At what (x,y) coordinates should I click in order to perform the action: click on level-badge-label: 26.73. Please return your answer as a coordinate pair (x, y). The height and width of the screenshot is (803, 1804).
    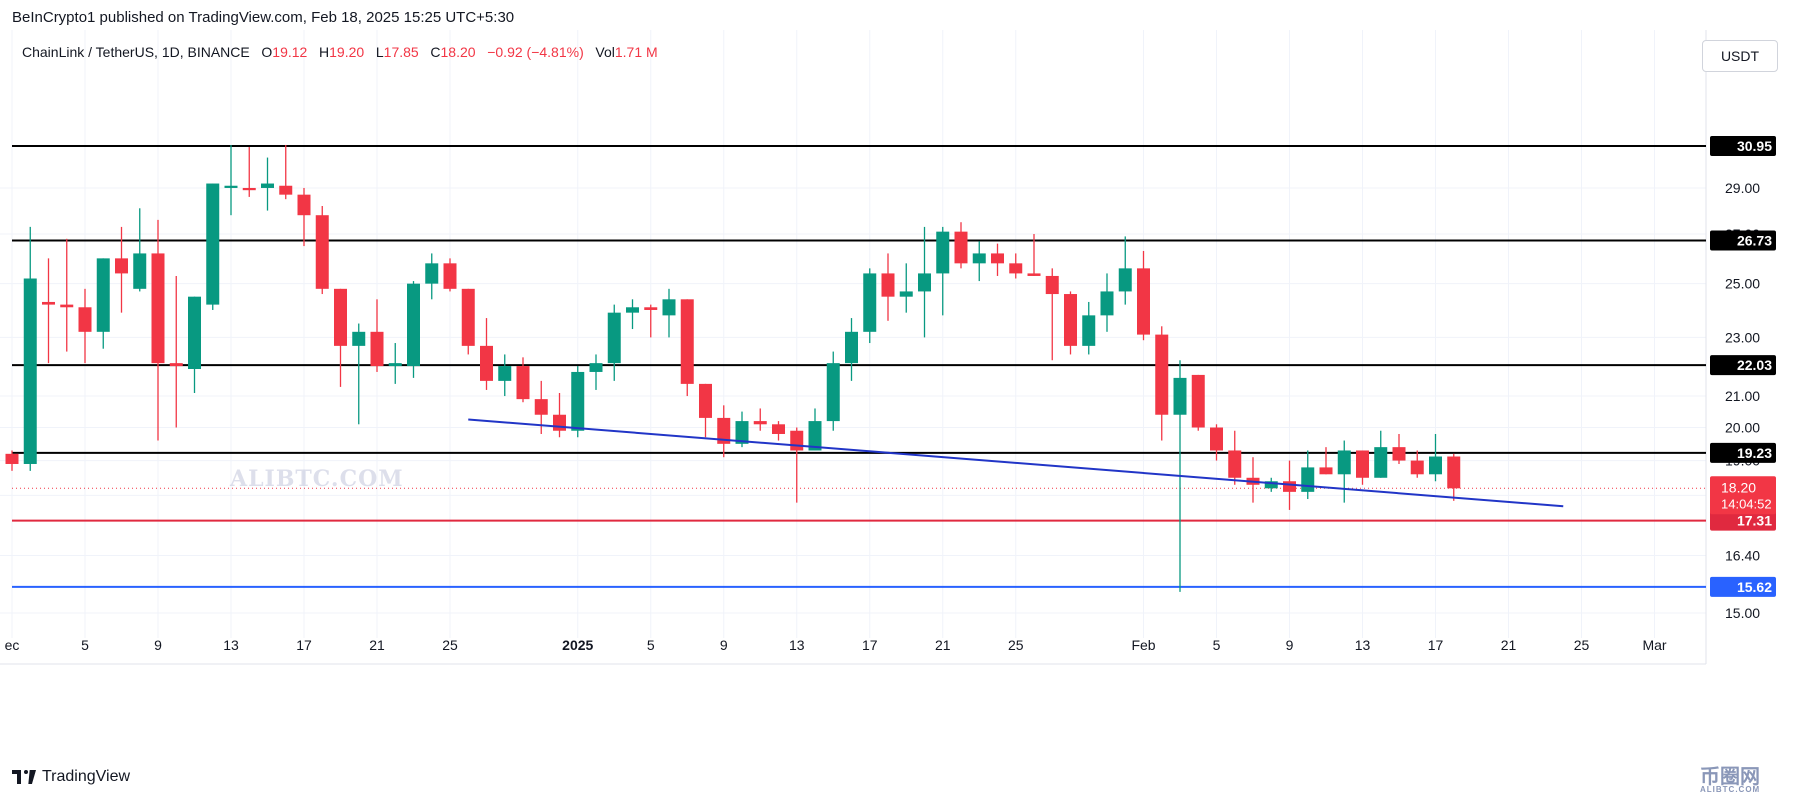
    Looking at the image, I should click on (1754, 241).